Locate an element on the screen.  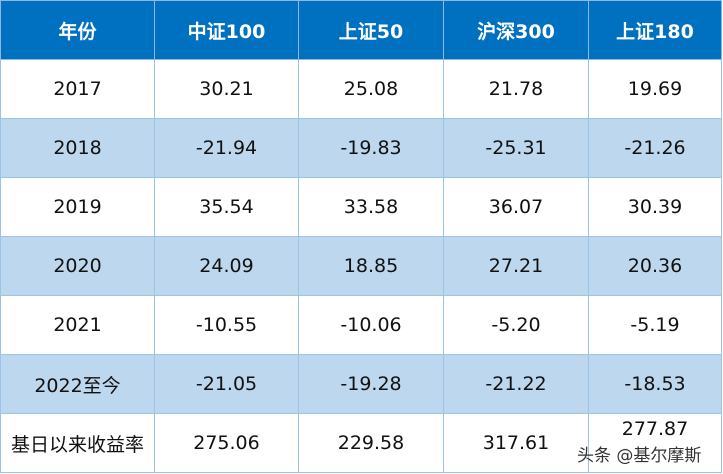
table-cell: 229.58 is located at coordinates (371, 443).